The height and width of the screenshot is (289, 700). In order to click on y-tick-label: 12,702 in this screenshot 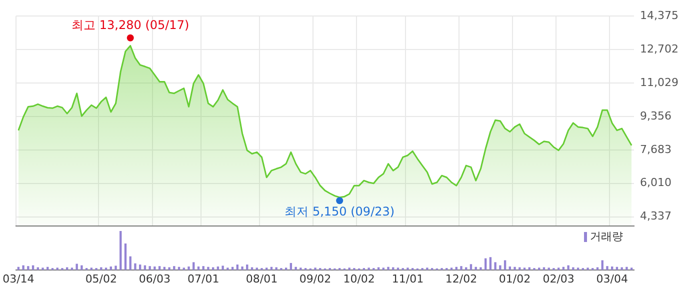, I will do `click(659, 49)`.